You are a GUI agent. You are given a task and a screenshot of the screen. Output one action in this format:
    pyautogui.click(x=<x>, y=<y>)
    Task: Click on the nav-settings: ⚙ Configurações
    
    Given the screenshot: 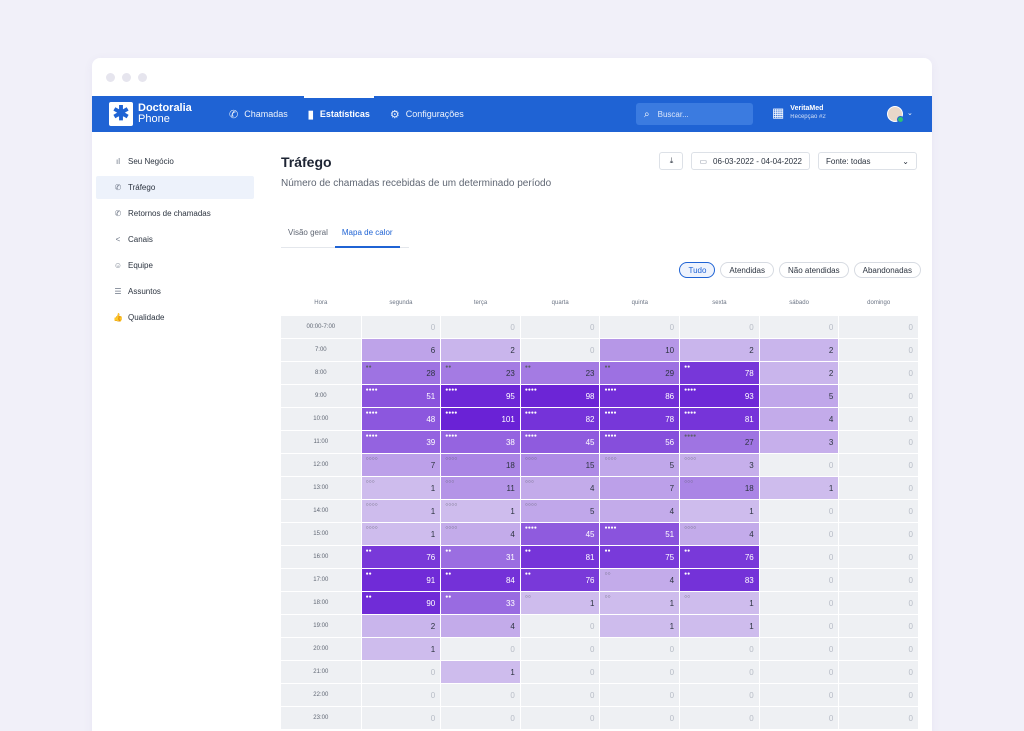 What is the action you would take?
    pyautogui.click(x=427, y=114)
    